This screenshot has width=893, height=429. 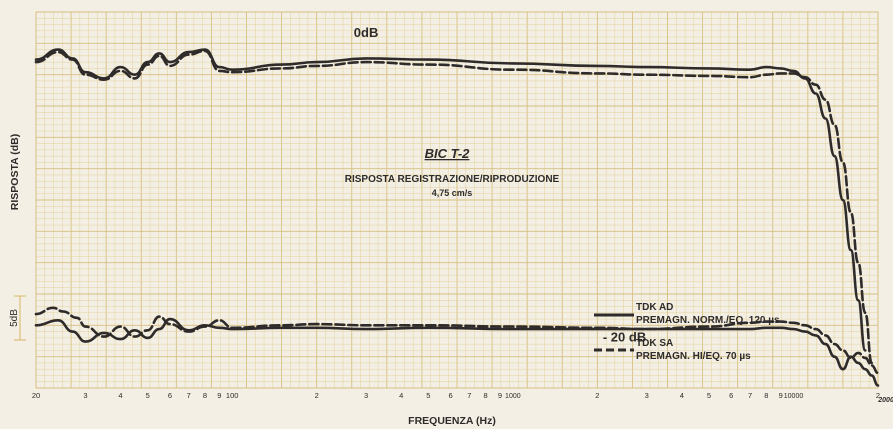 I want to click on legend-series-1-name: TDK AD, so click(x=654, y=307).